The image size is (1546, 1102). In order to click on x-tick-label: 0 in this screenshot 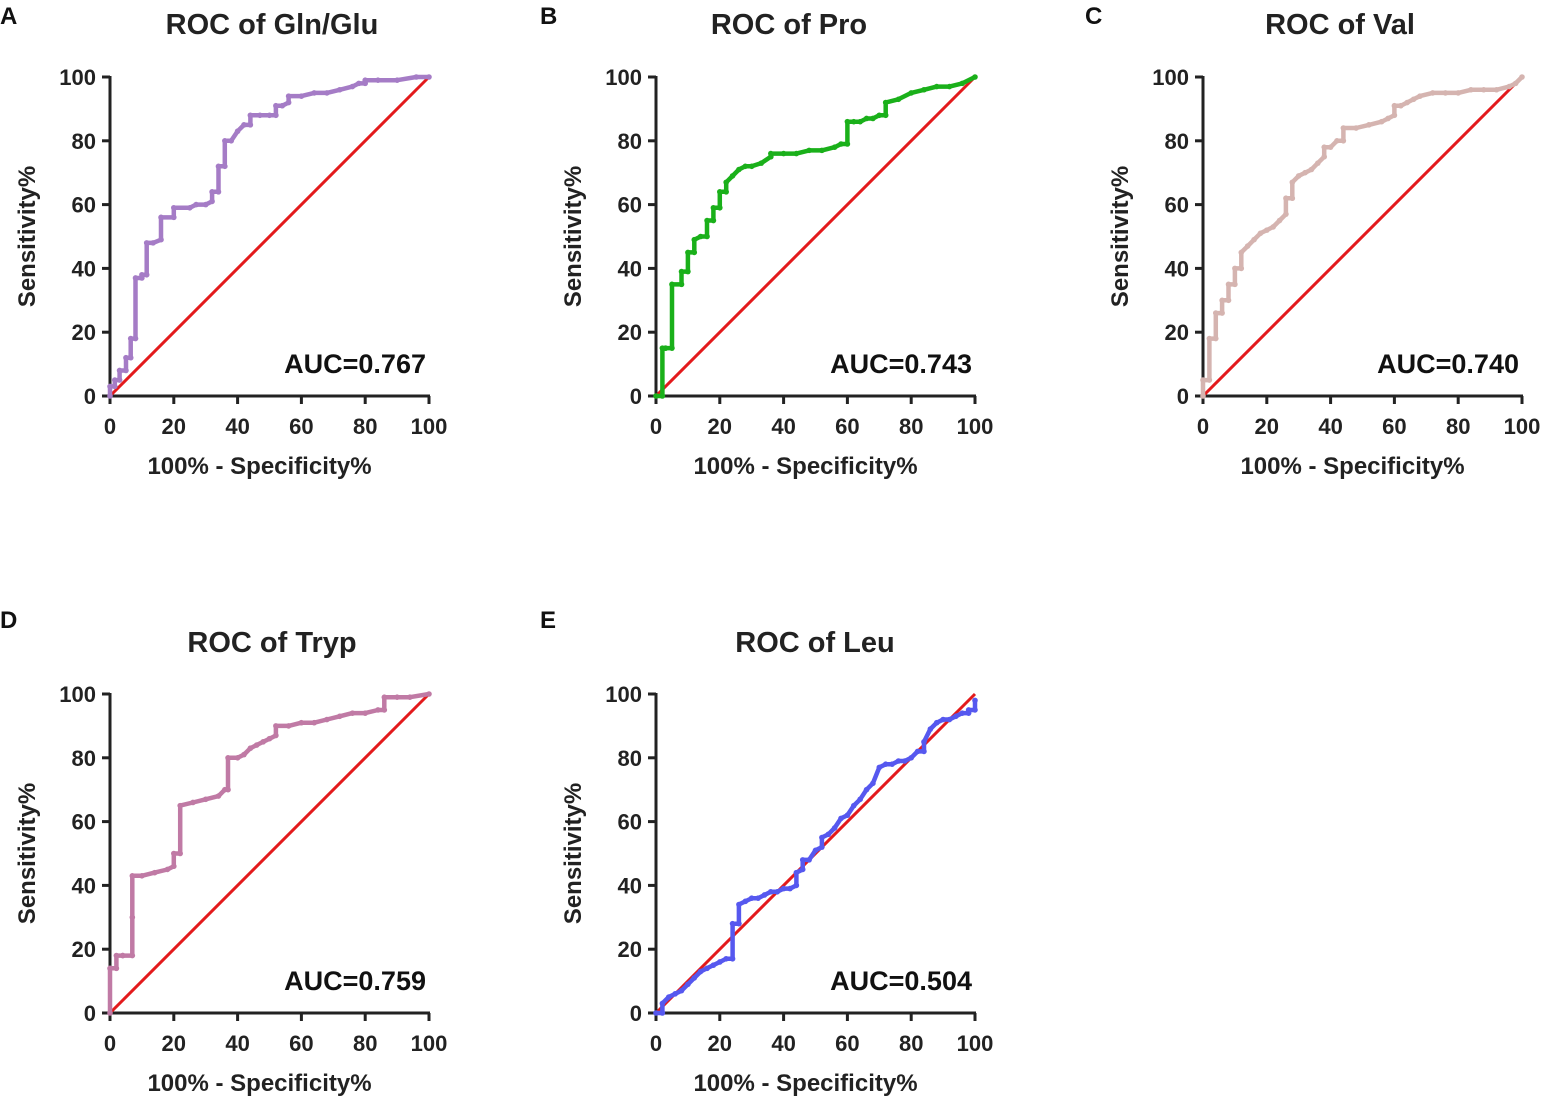, I will do `click(110, 1043)`.